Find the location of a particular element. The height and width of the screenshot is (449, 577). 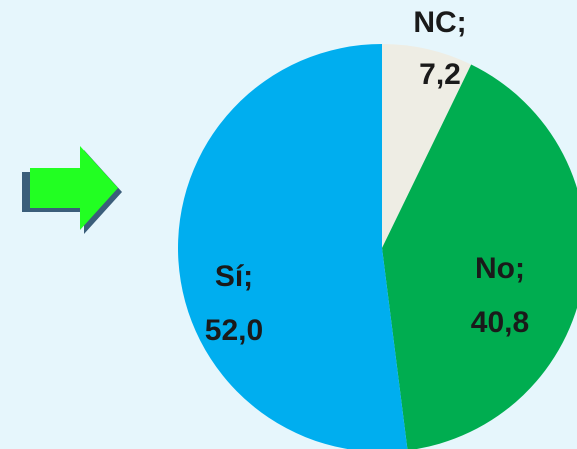

slice-no-value: 40,8 is located at coordinates (500, 322).